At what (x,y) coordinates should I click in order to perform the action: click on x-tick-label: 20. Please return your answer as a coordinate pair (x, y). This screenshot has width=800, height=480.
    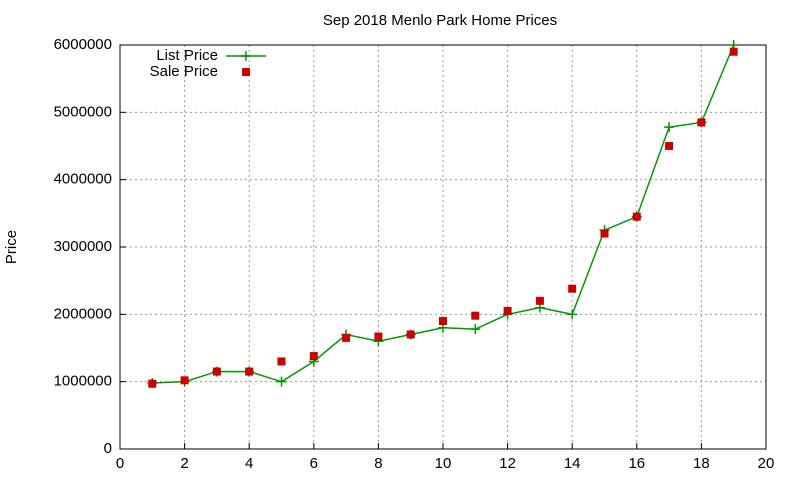
    Looking at the image, I should click on (766, 463).